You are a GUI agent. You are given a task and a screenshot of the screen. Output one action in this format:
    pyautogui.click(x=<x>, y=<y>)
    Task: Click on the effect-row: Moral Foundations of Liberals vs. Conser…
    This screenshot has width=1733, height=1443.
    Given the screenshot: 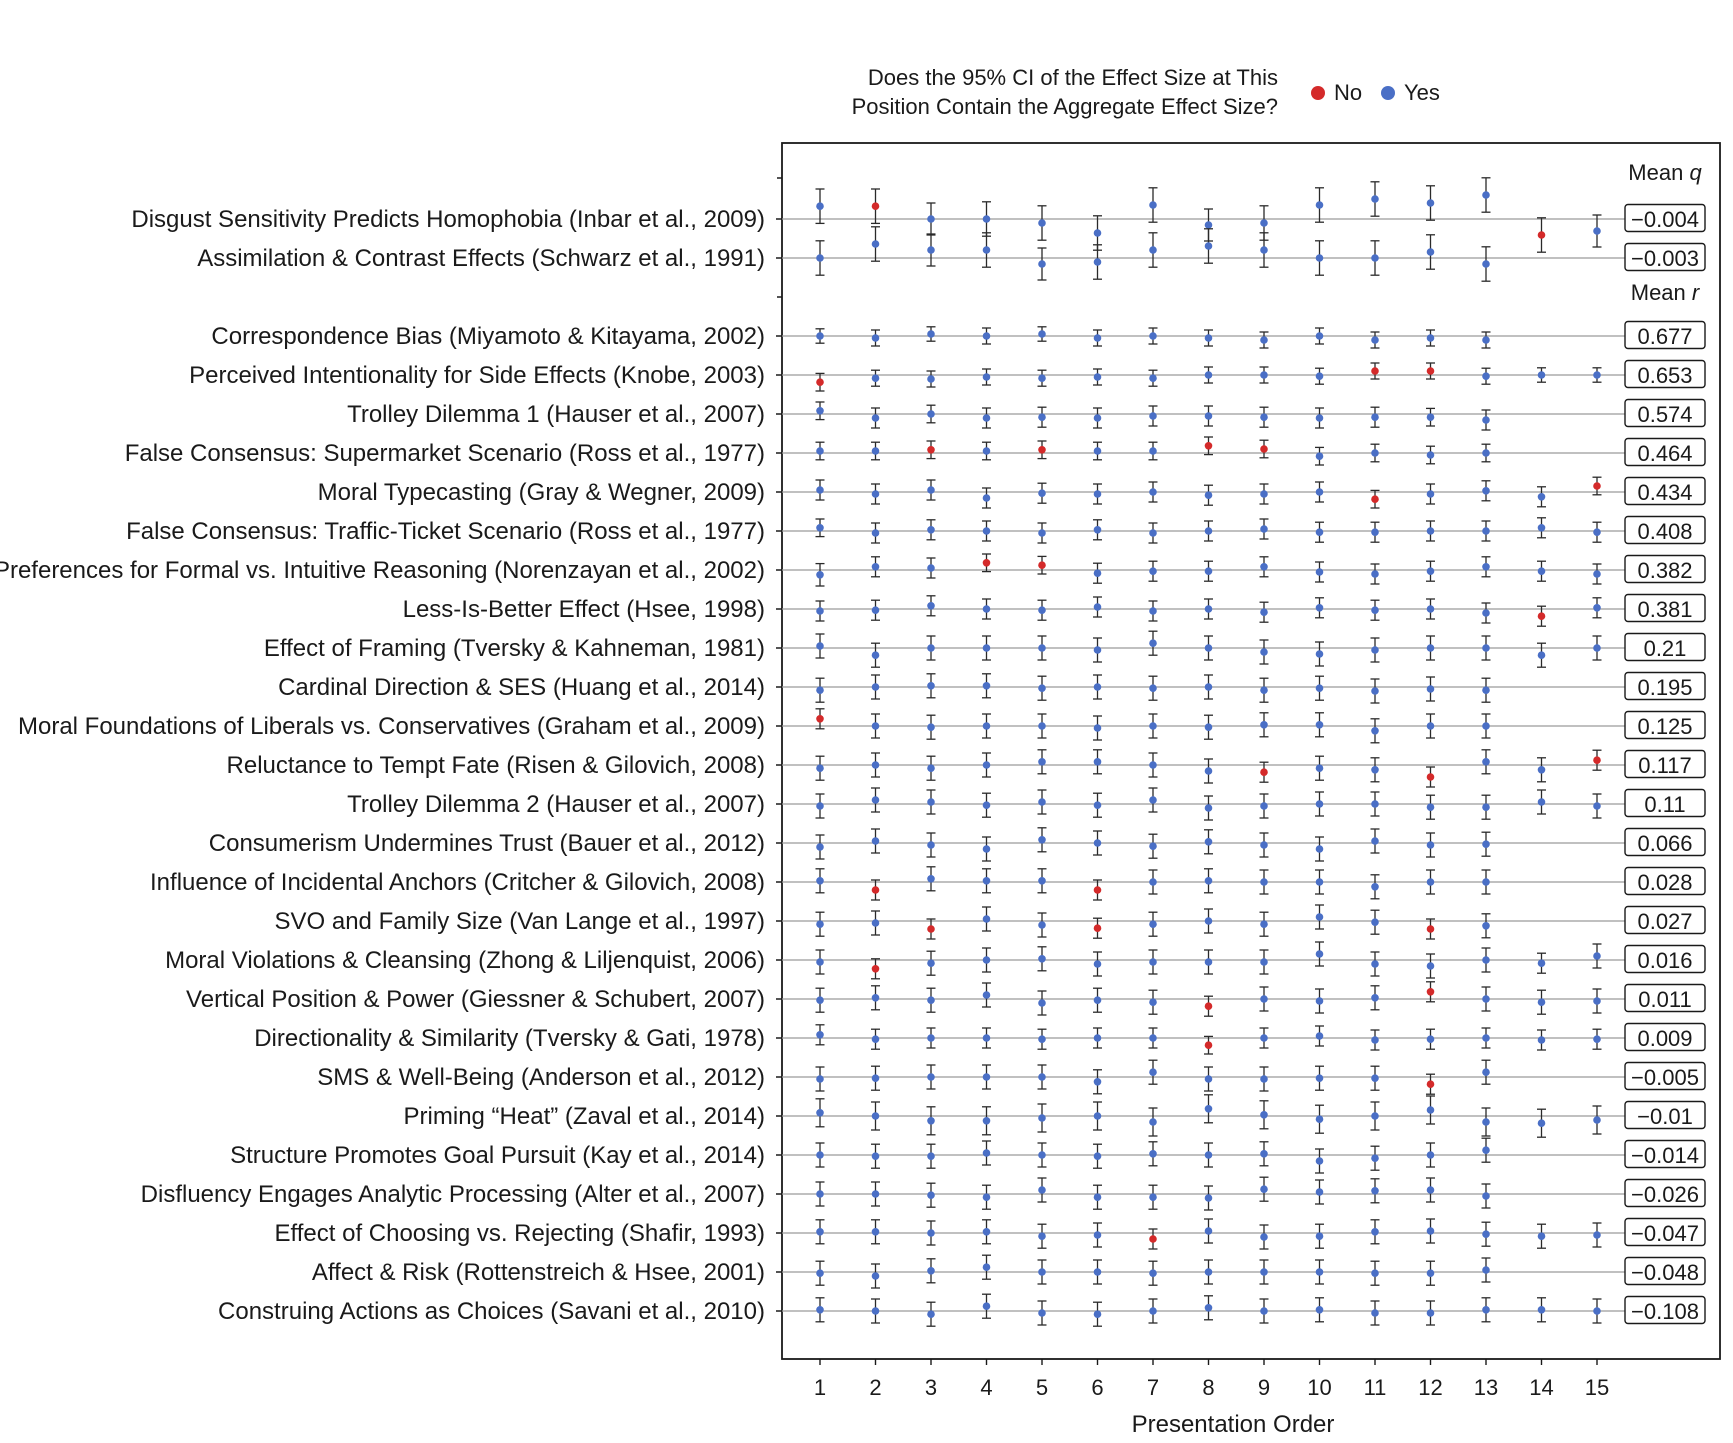 What is the action you would take?
    pyautogui.click(x=862, y=726)
    